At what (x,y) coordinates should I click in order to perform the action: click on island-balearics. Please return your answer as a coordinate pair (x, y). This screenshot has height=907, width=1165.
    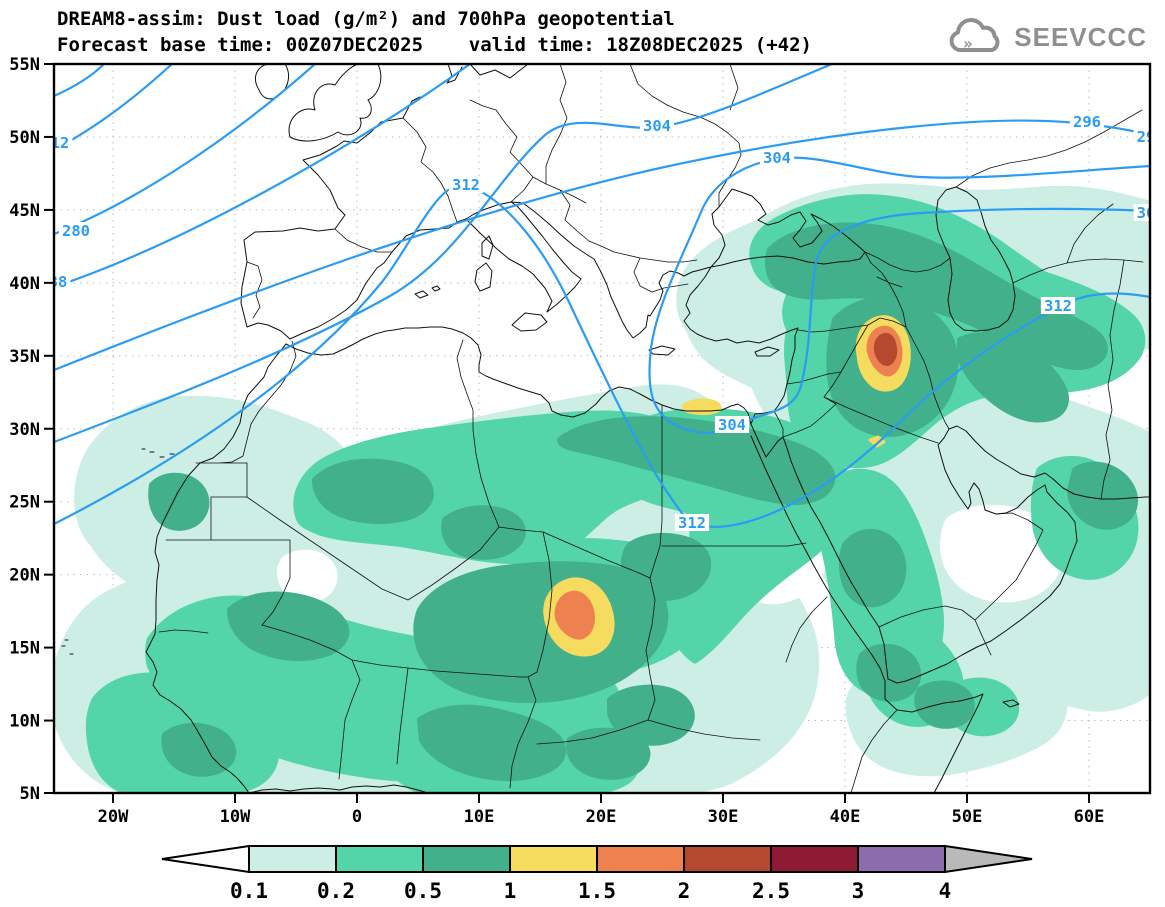
    Looking at the image, I should click on (427, 292).